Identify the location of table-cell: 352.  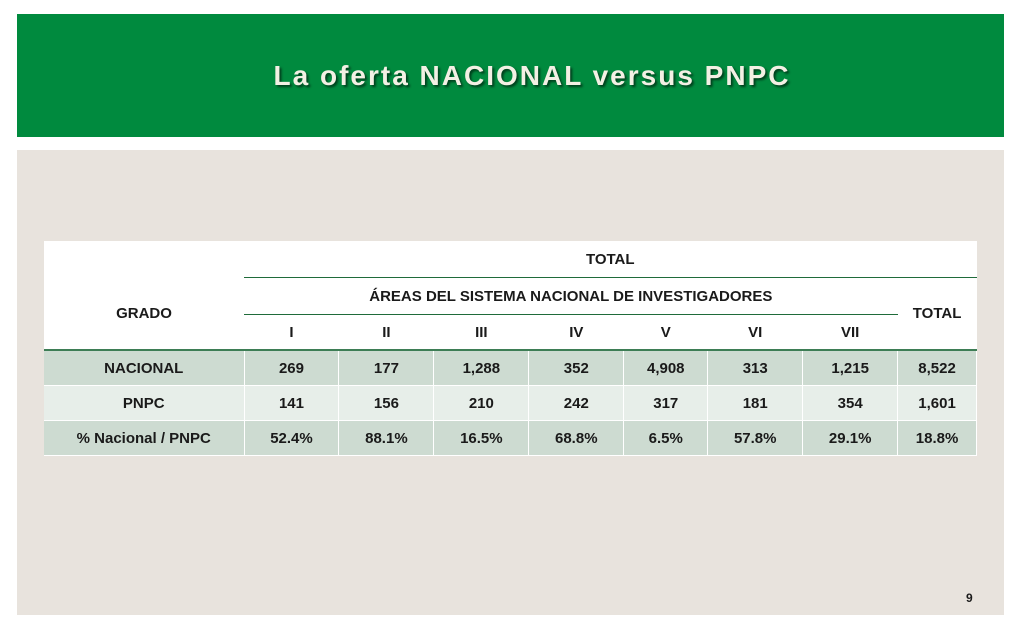
(576, 368).